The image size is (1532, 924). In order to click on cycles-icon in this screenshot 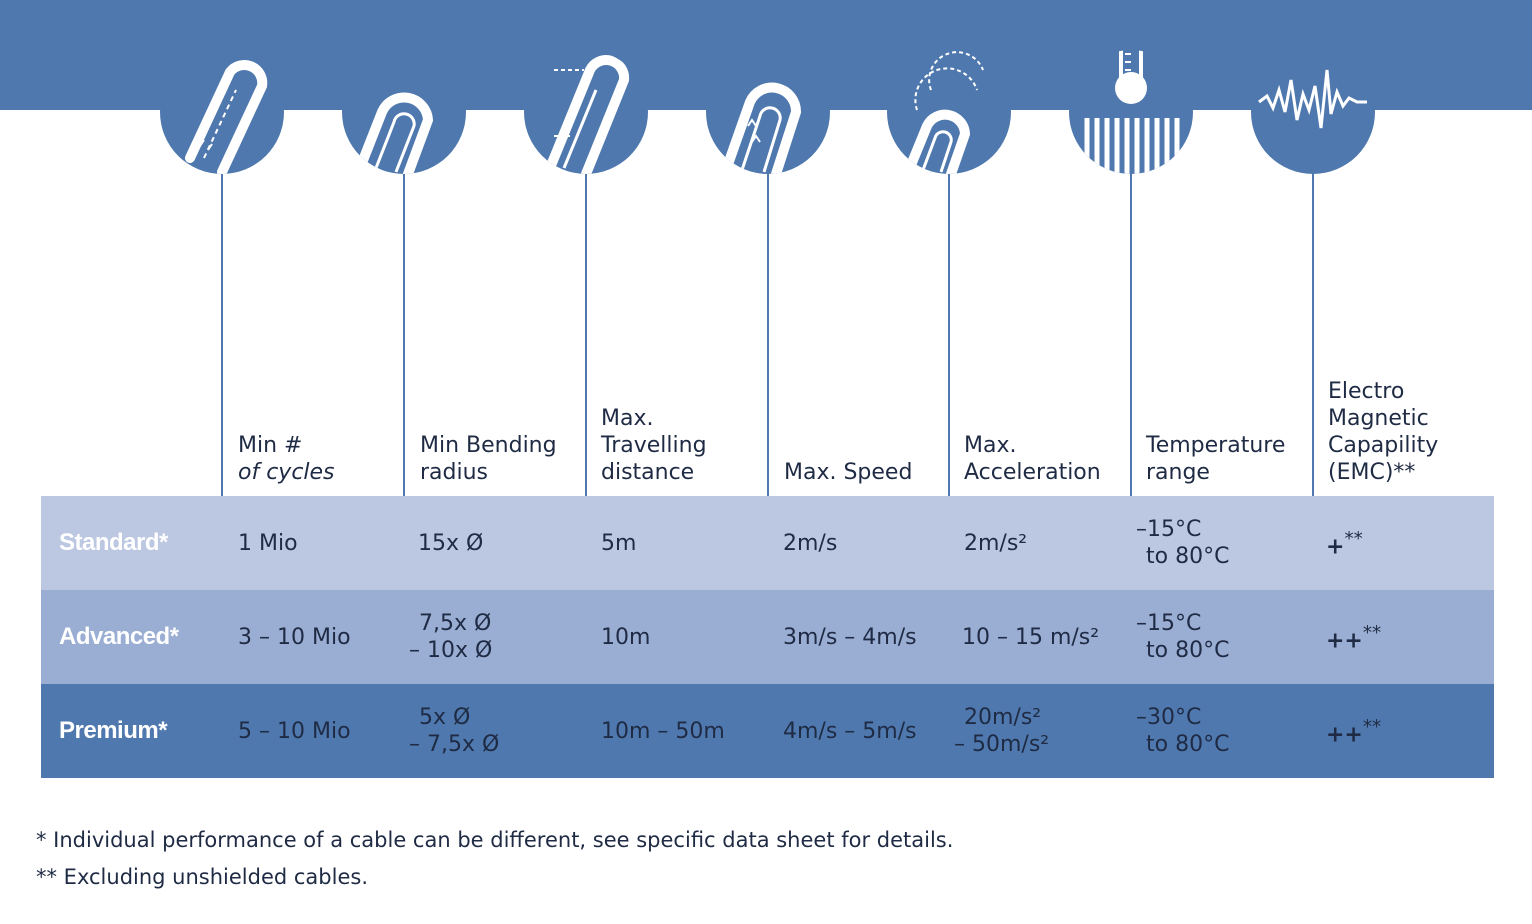, I will do `click(222, 112)`.